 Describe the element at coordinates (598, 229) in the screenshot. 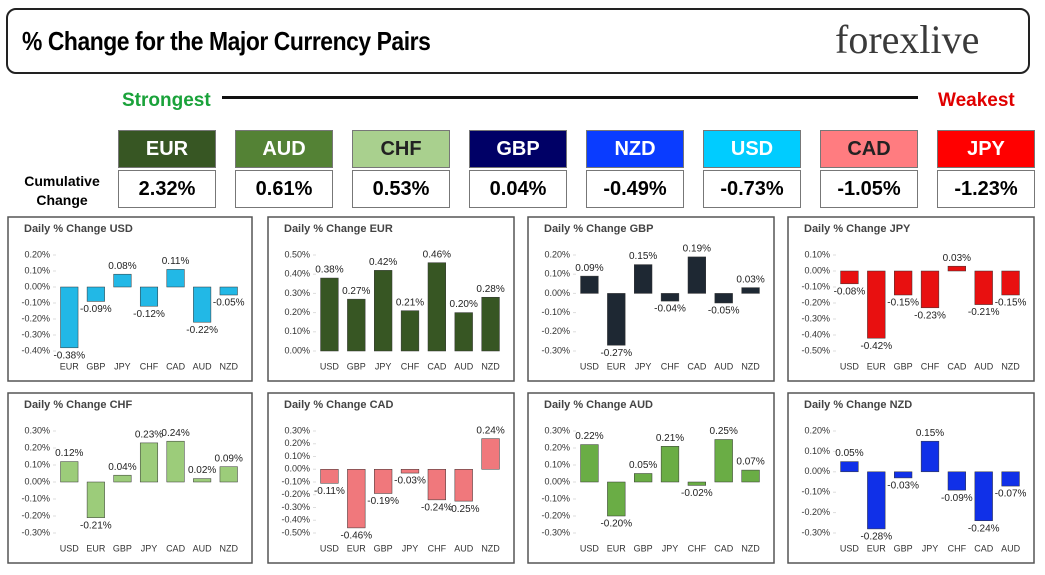

I see `chart-title: Daily % Change GBP` at that location.